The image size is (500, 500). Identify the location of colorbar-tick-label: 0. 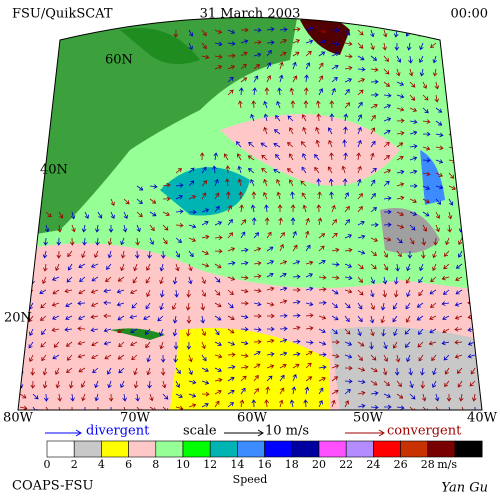
(47, 464).